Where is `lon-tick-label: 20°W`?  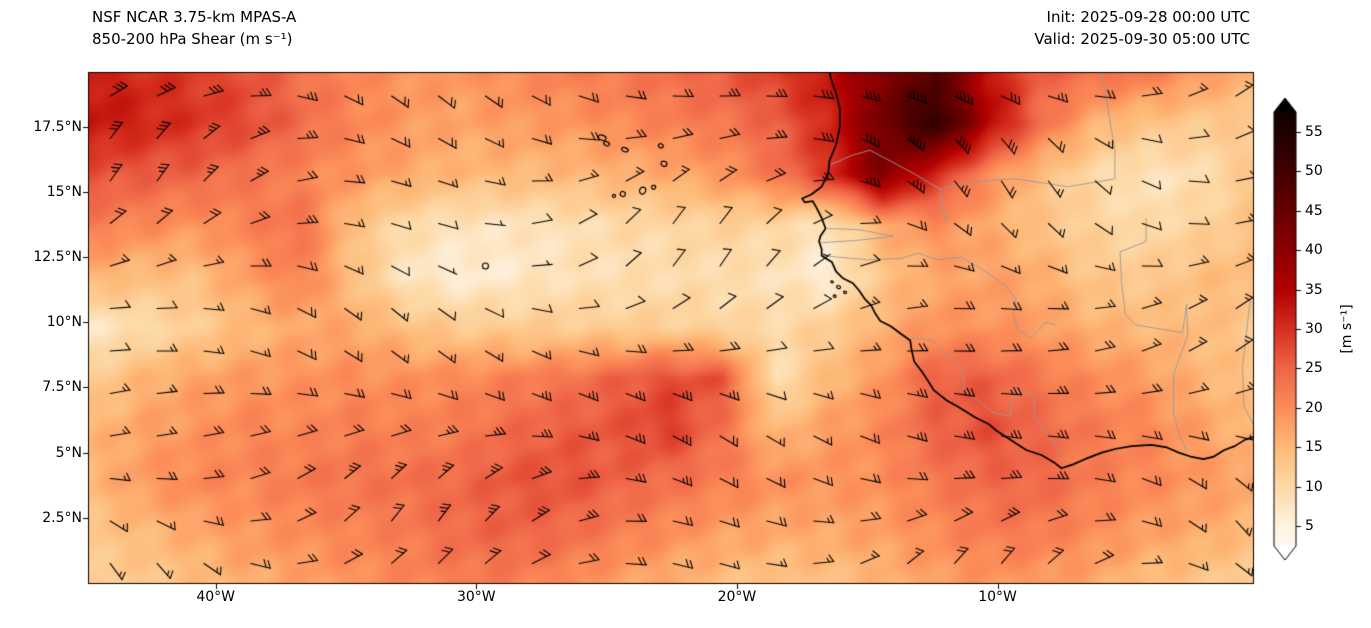
lon-tick-label: 20°W is located at coordinates (737, 597).